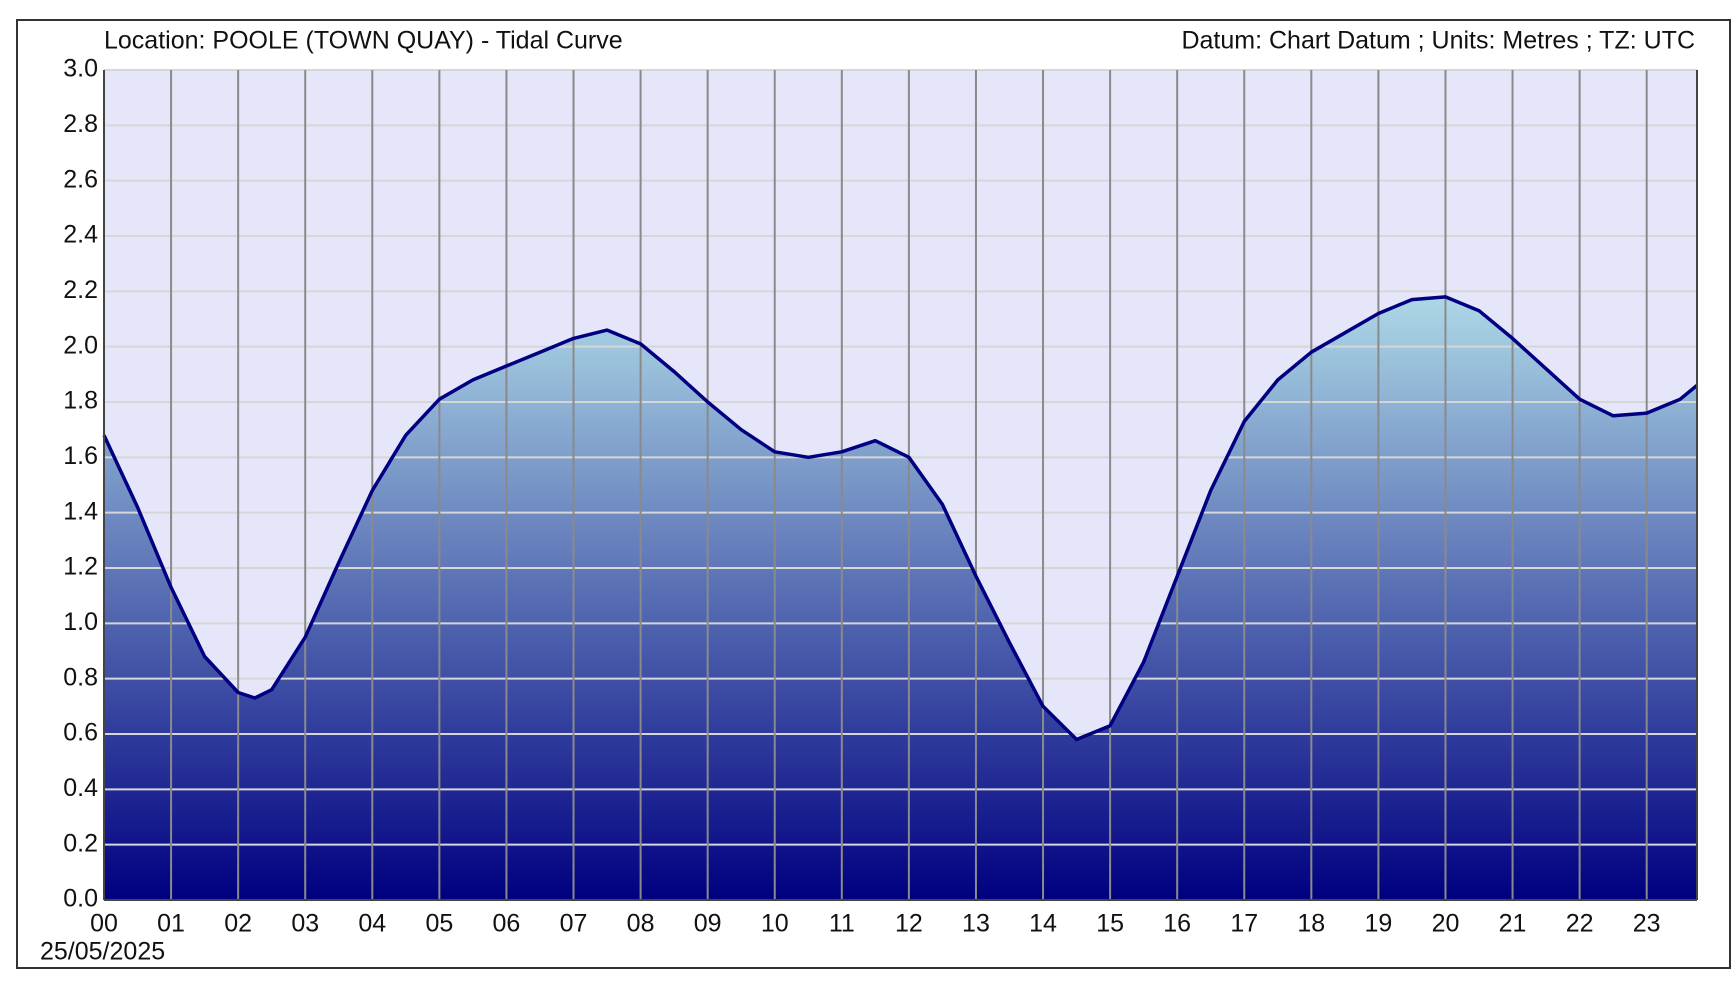  What do you see at coordinates (102, 952) in the screenshot?
I see `date-label: 25/05/2025` at bounding box center [102, 952].